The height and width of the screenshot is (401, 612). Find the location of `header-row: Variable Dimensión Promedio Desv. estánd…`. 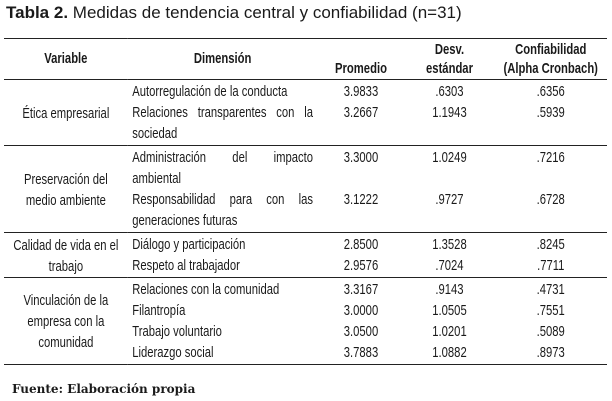

header-row: Variable Dimensión Promedio Desv. estánd… is located at coordinates (305, 59).